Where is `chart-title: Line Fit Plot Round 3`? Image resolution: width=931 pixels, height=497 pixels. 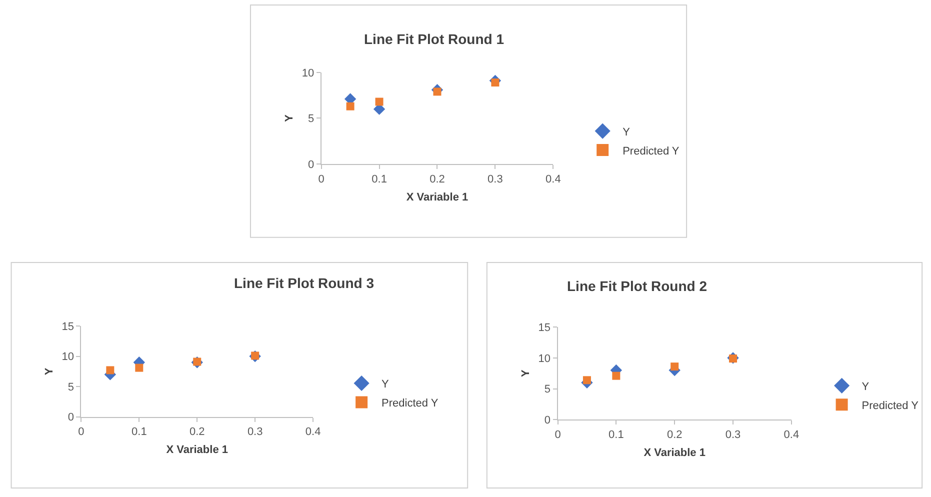
chart-title: Line Fit Plot Round 3 is located at coordinates (304, 283).